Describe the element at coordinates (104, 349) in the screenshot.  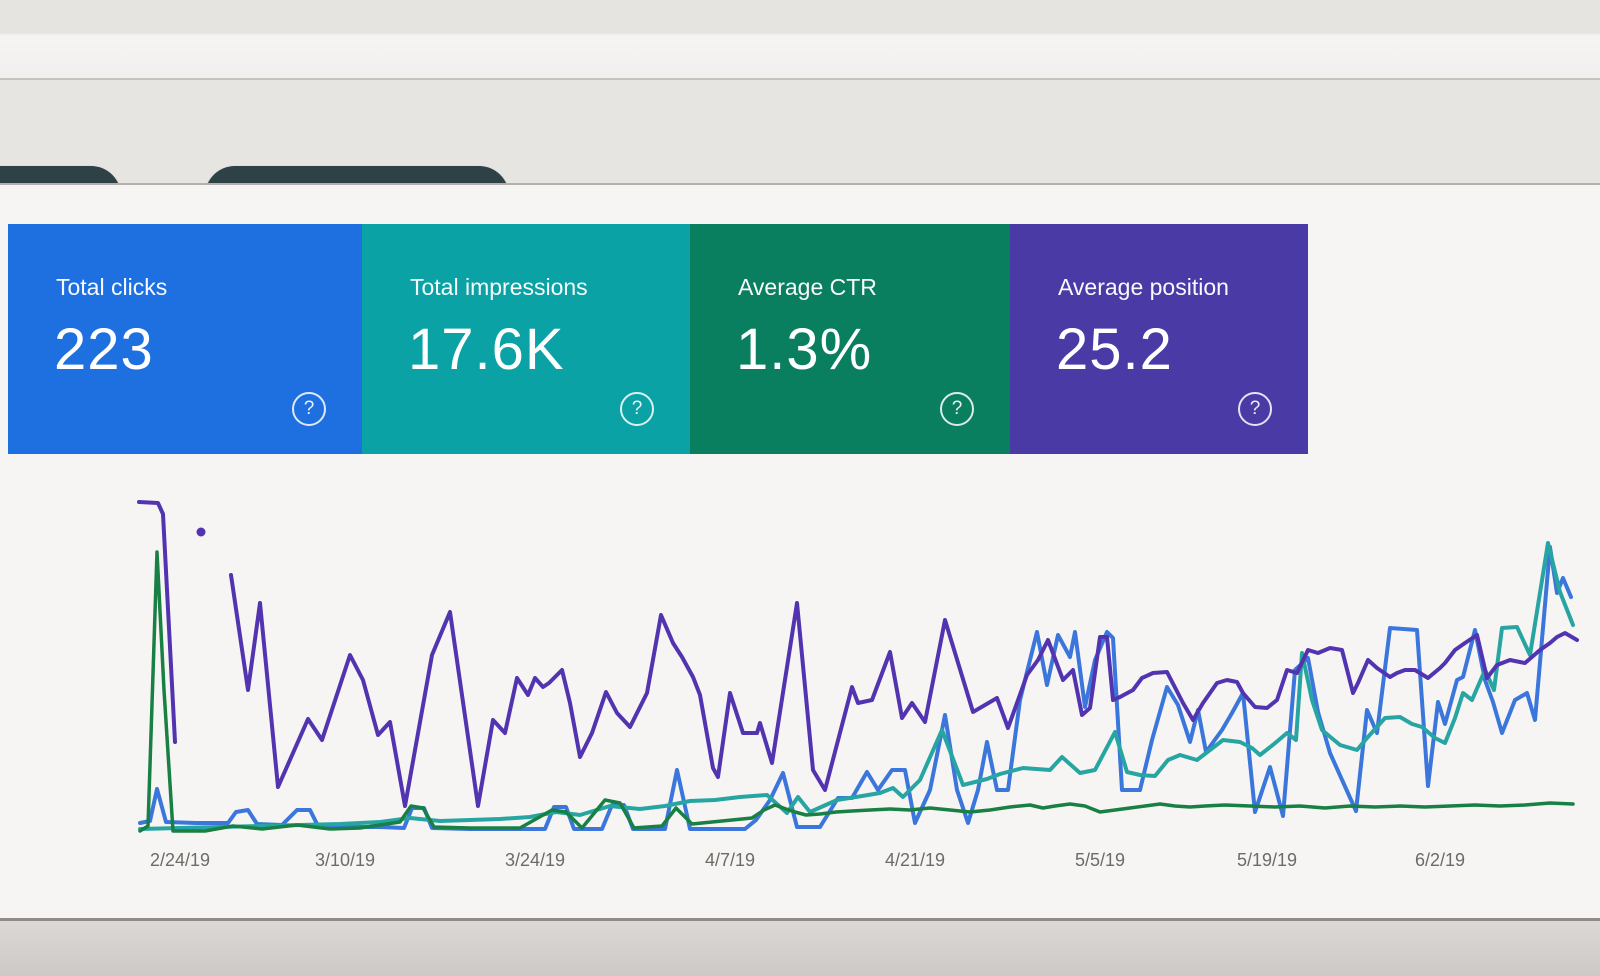
I see `card-value: 223` at that location.